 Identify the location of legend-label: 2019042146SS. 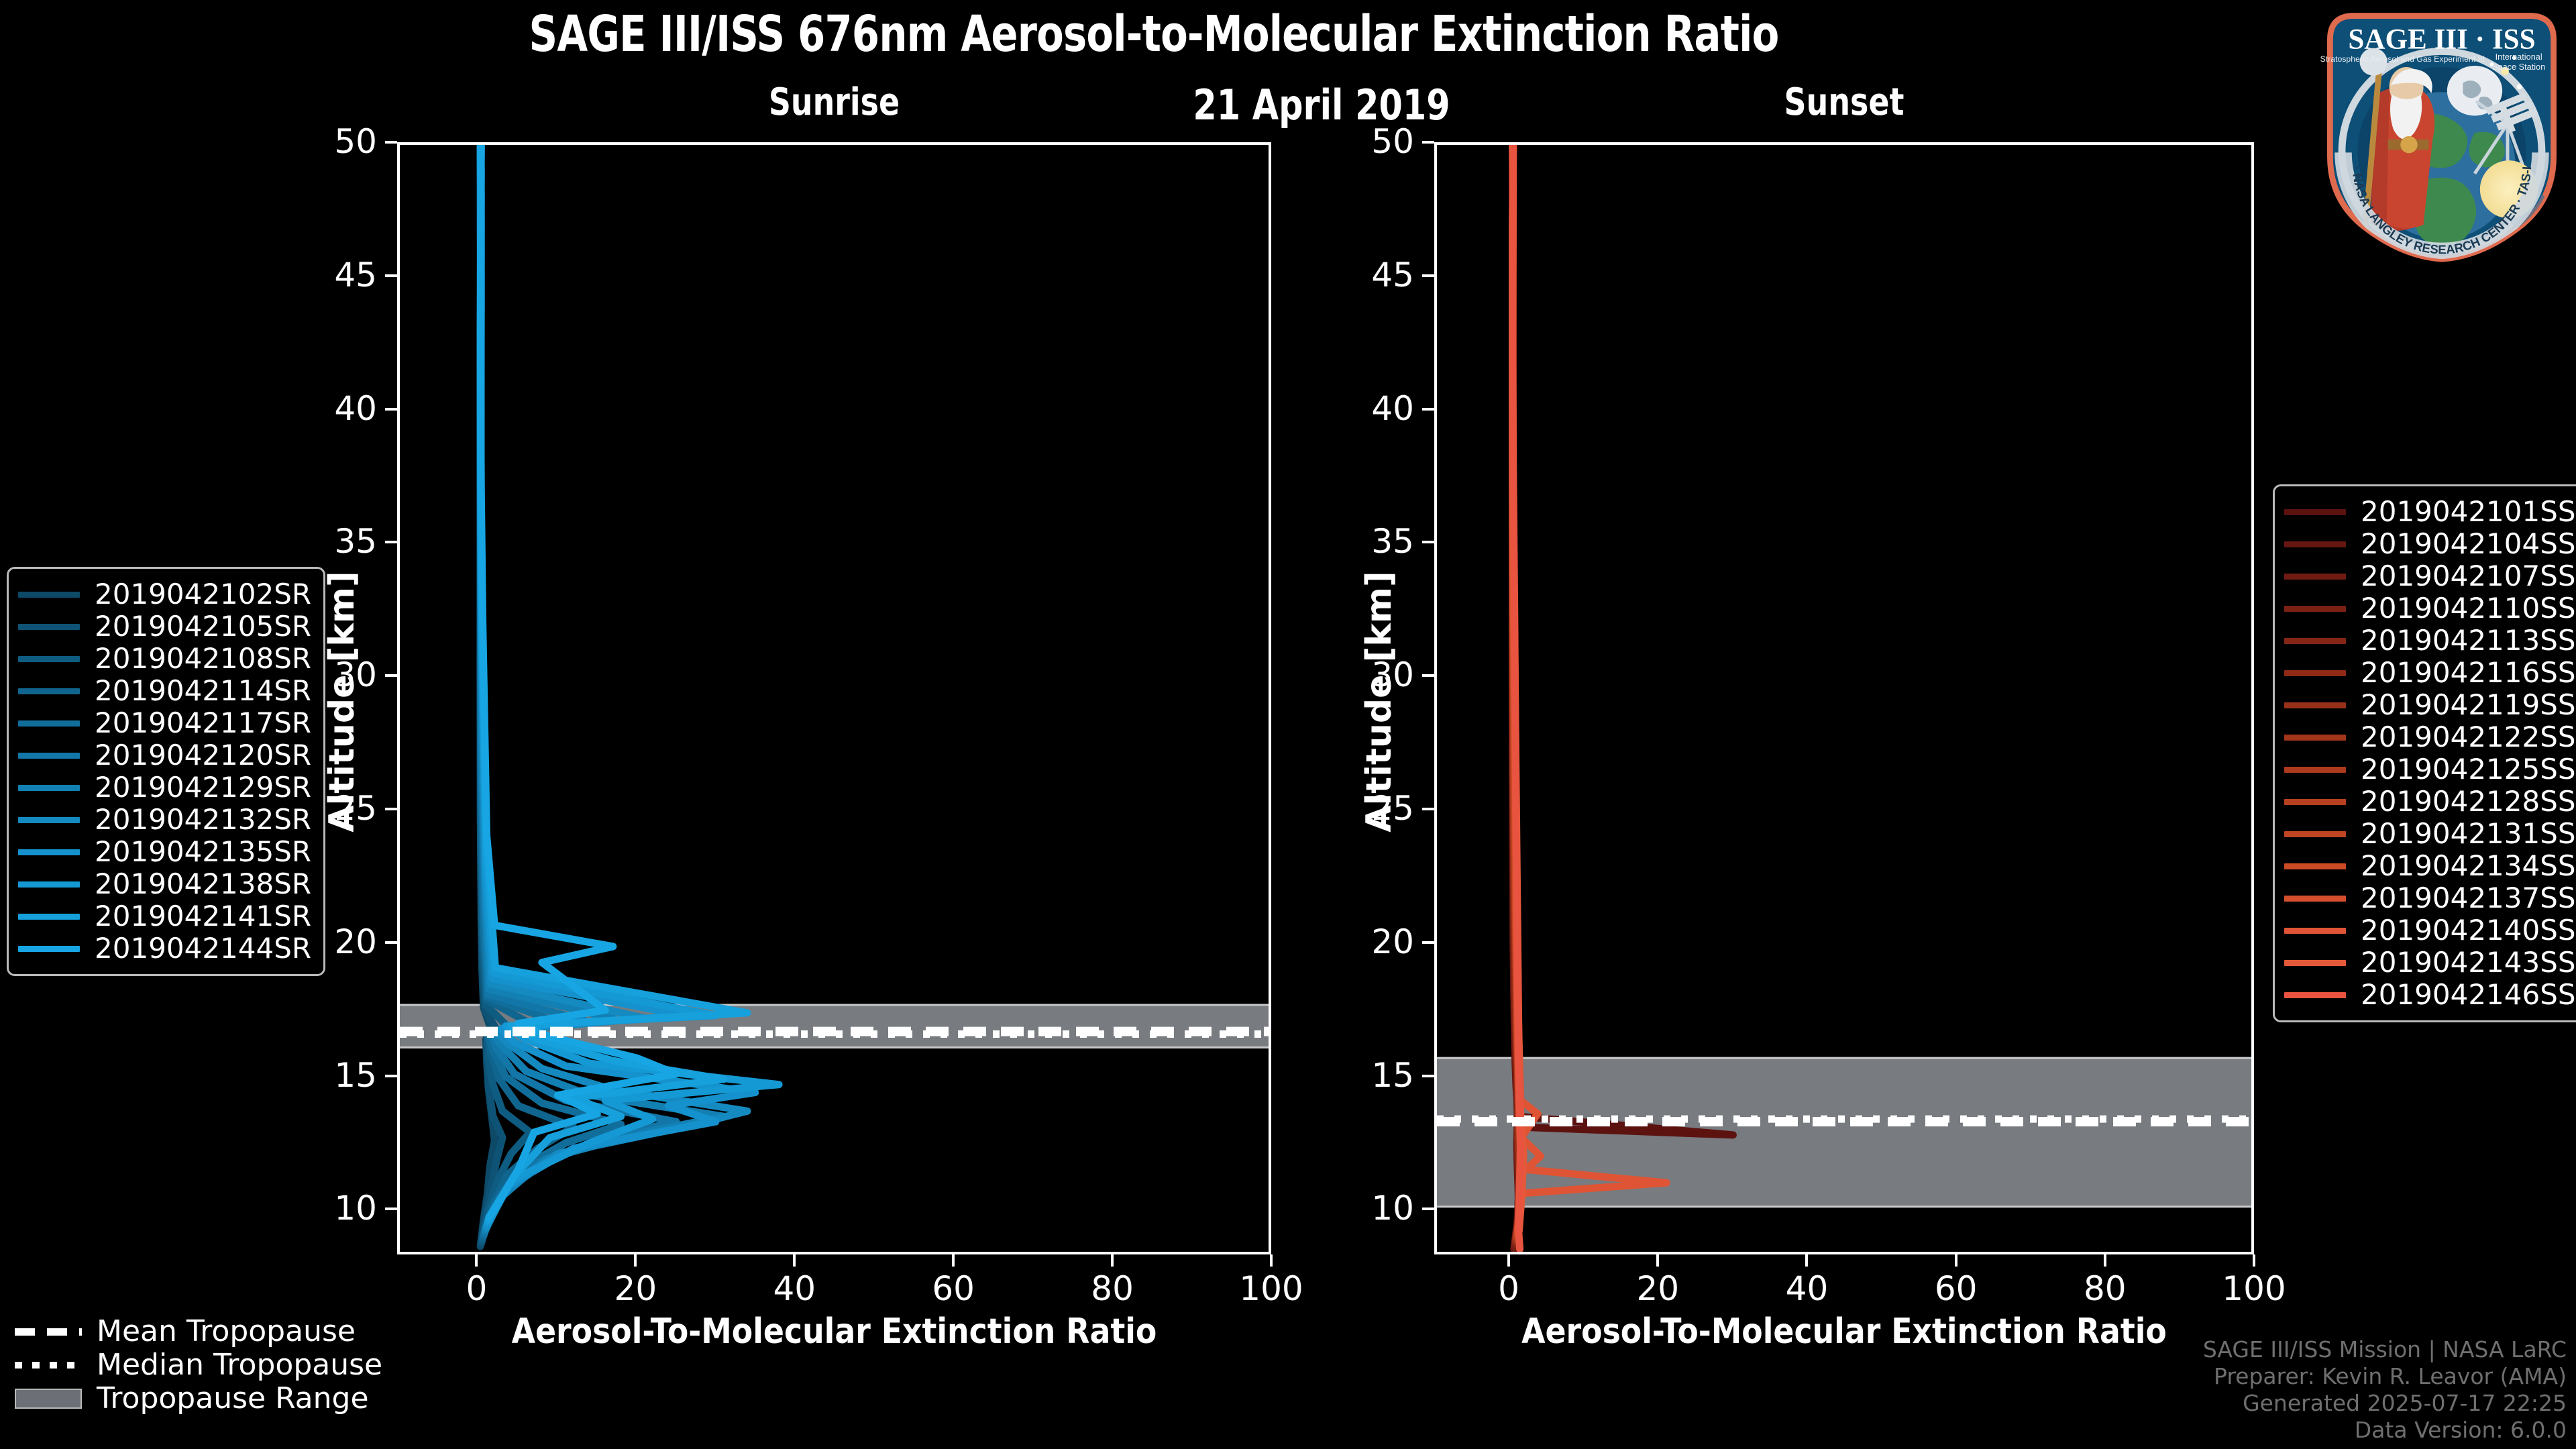
(2468, 994).